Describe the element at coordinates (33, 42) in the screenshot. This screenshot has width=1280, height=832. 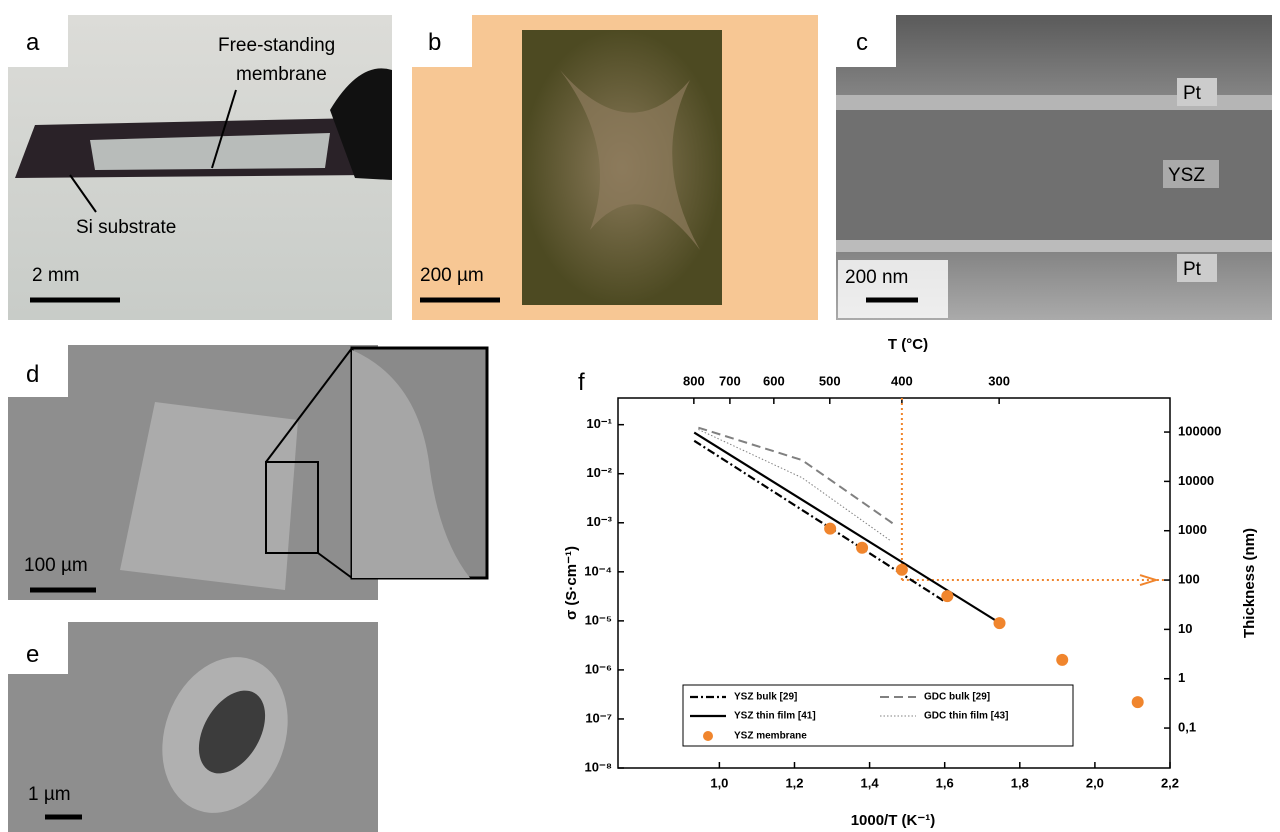
I see `panel-label: a` at that location.